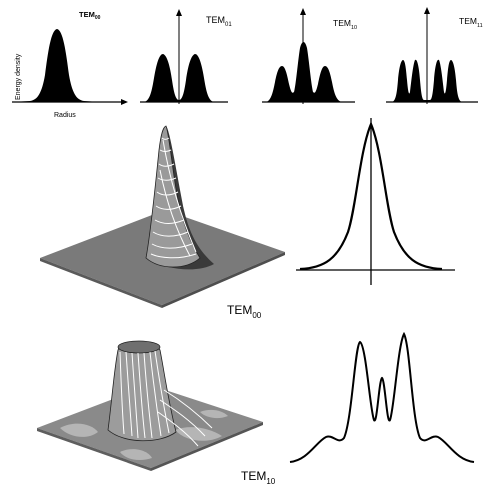 This screenshot has height=487, width=489. I want to click on bottom-2d-tem10, so click(382, 397).